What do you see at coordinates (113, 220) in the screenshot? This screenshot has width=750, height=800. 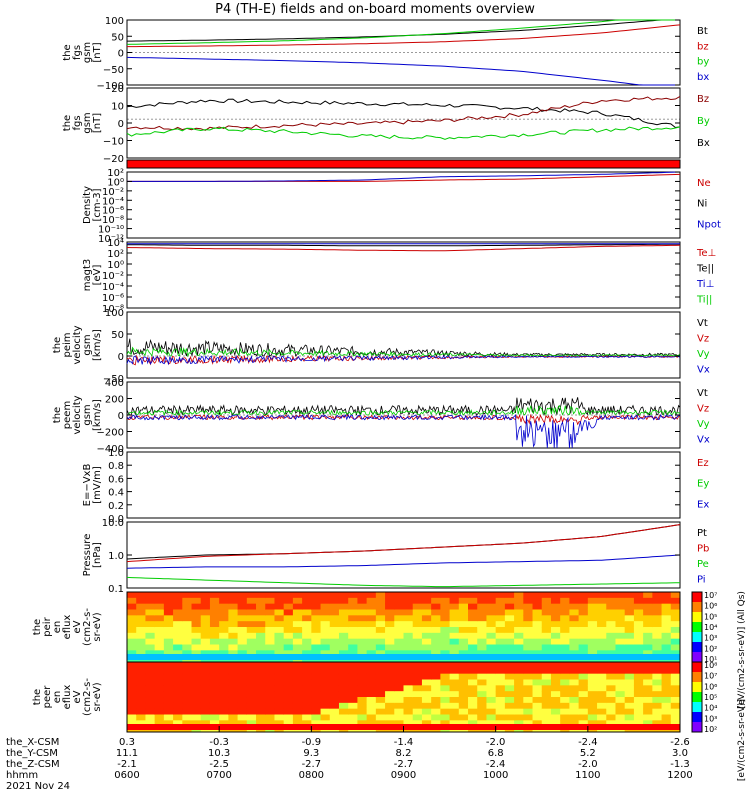 I see `y-tick-label: 10⁻⁸` at bounding box center [113, 220].